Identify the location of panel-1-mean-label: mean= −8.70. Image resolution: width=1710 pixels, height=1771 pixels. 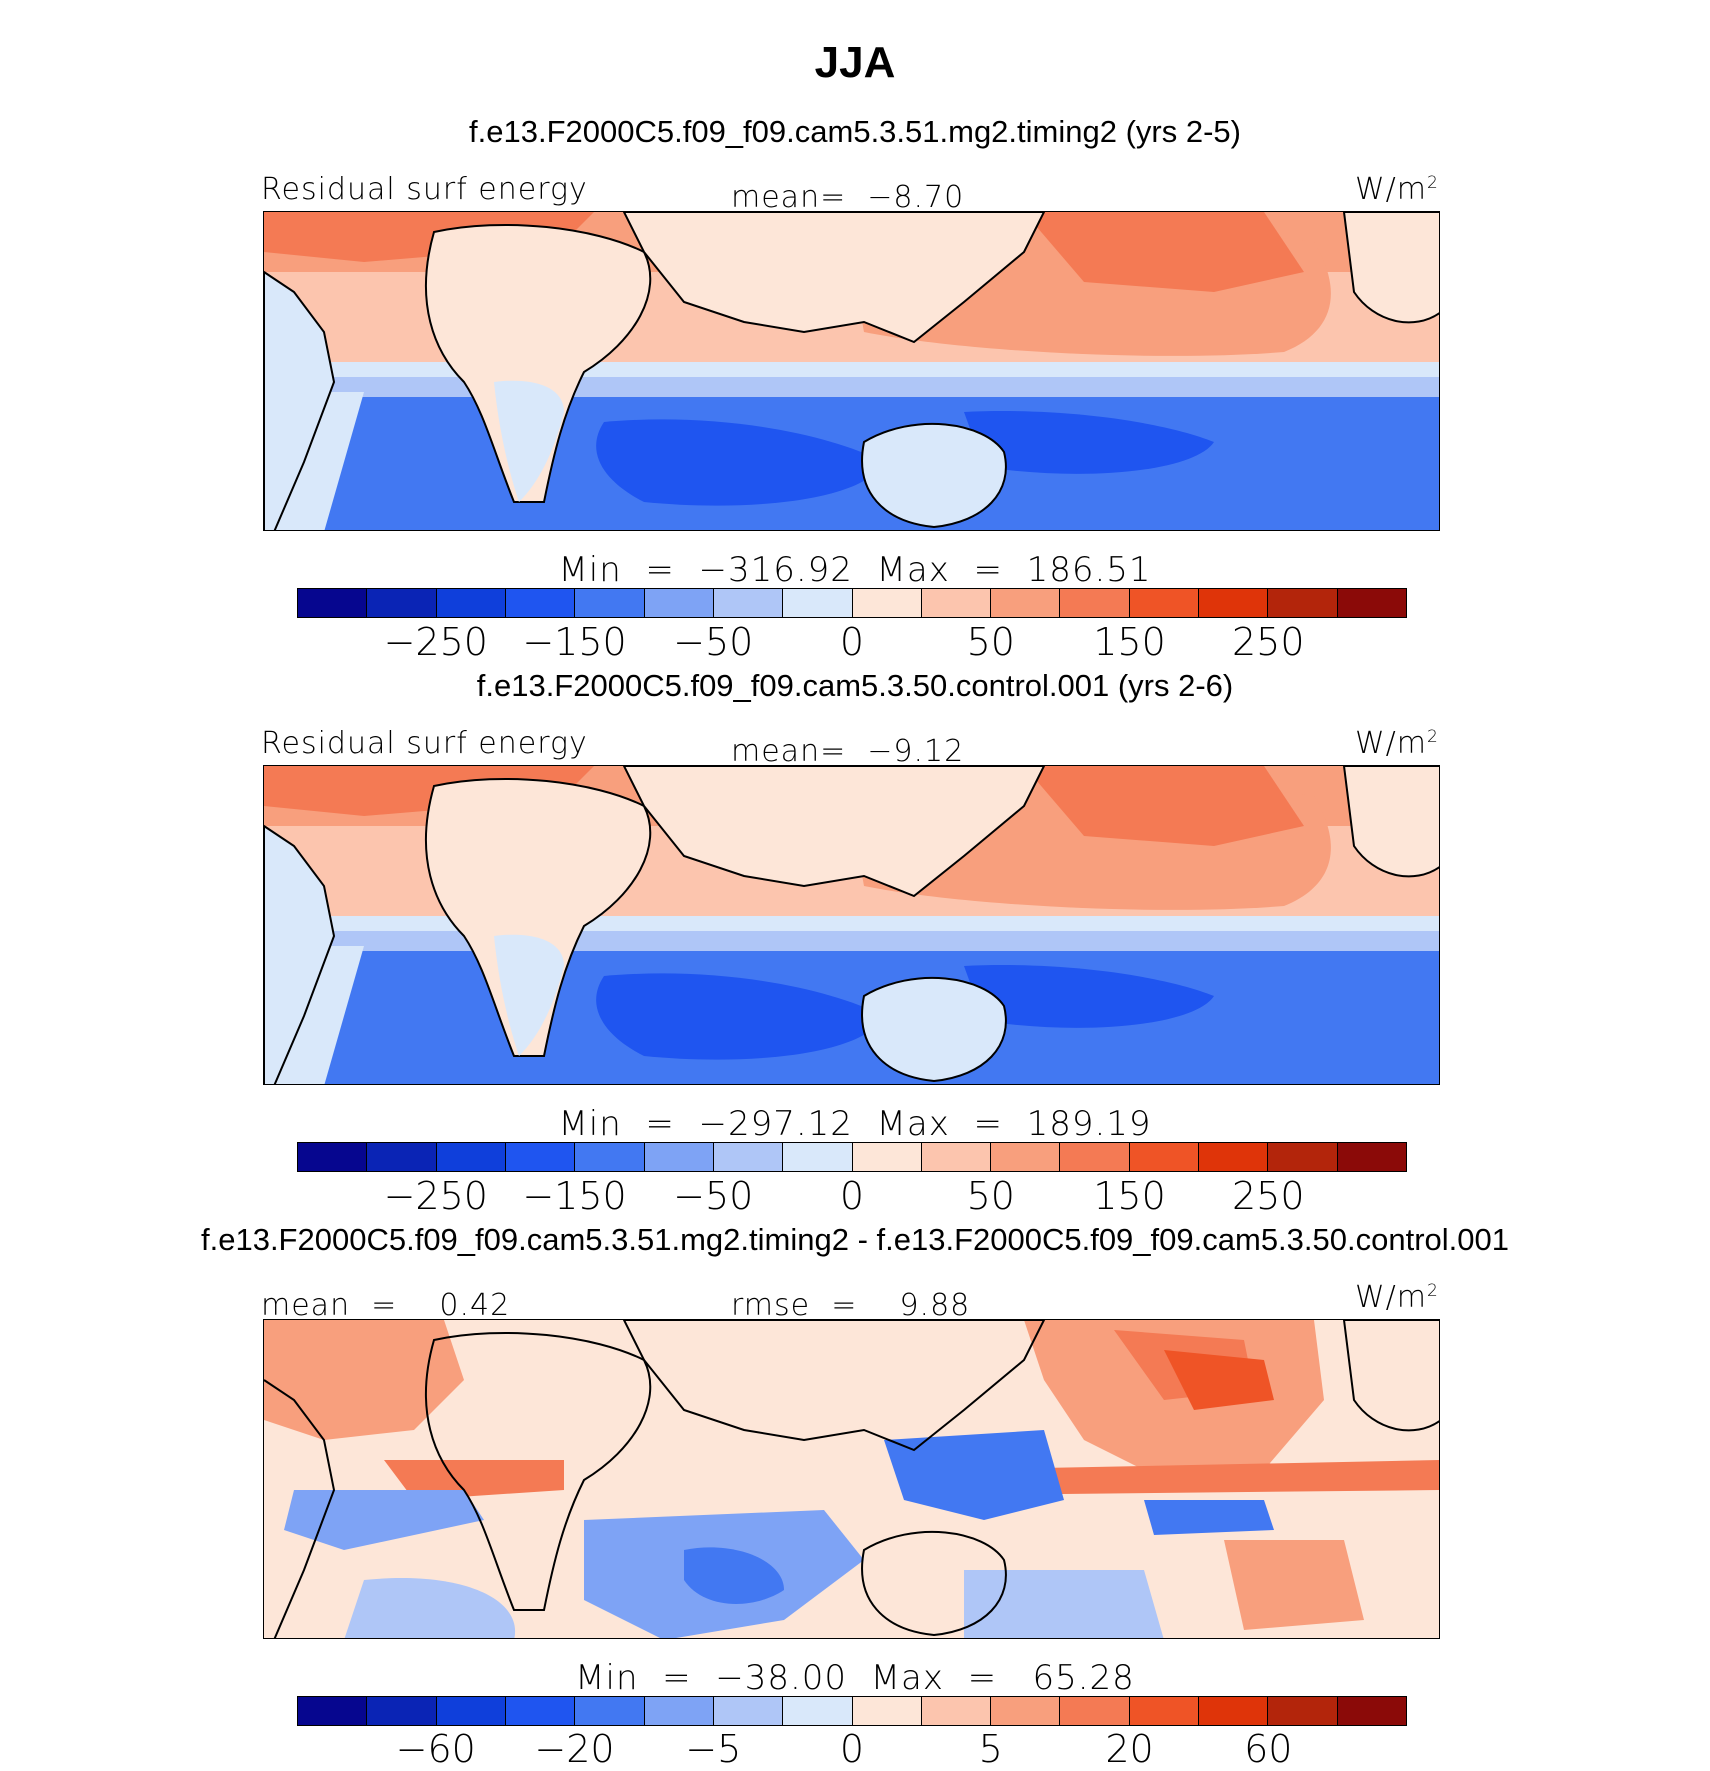
(848, 197).